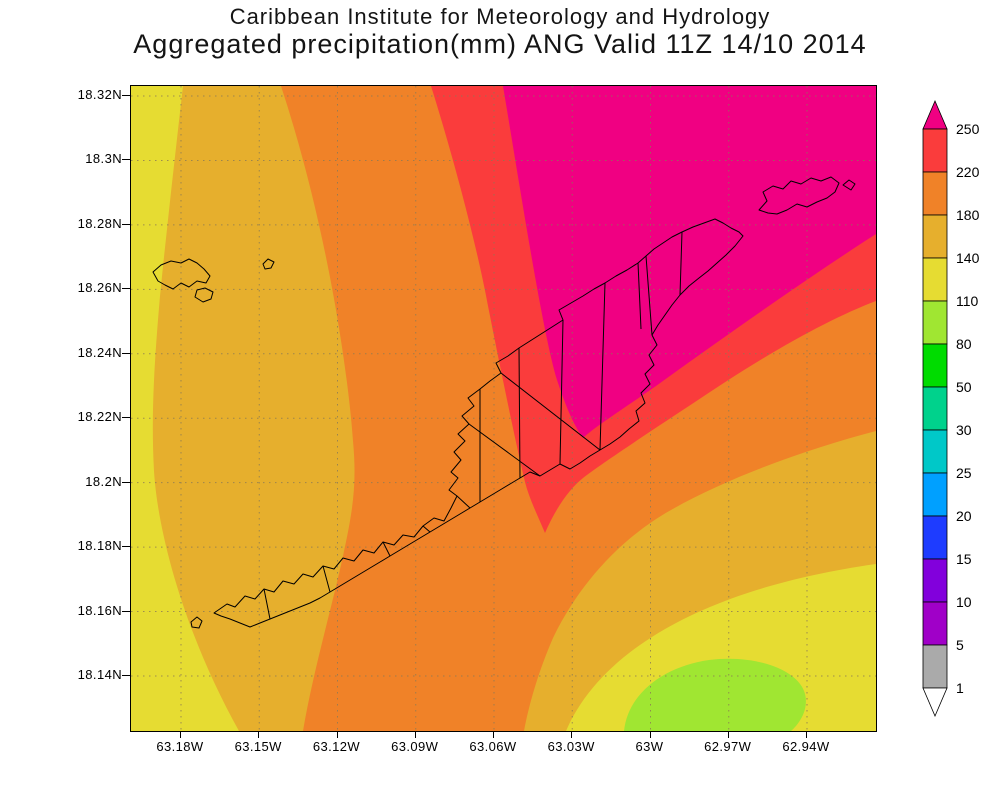 The height and width of the screenshot is (800, 1000). What do you see at coordinates (99, 546) in the screenshot?
I see `lat-label: 18.18N` at bounding box center [99, 546].